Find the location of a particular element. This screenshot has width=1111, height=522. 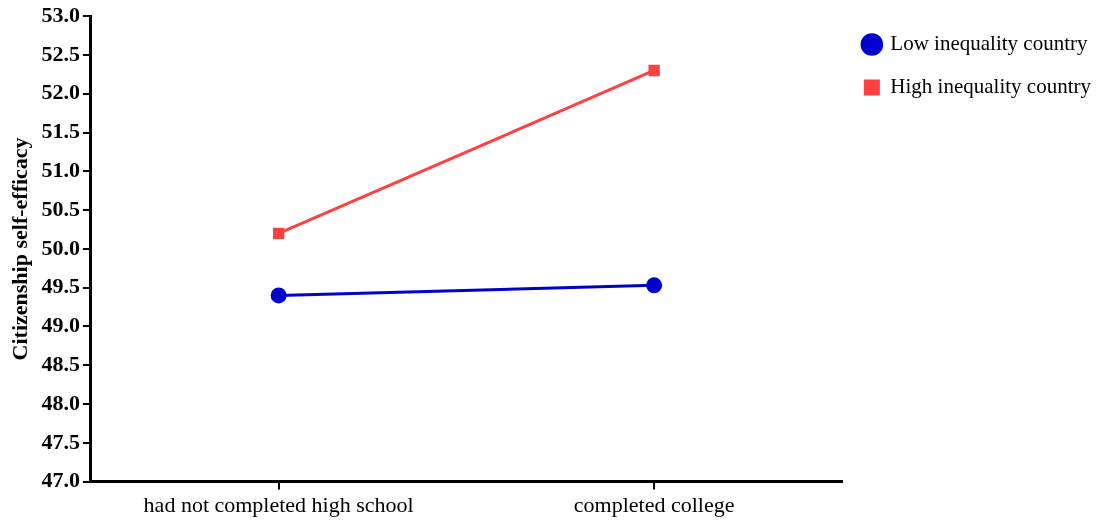

y-tick-label: 50.0 is located at coordinates (60, 247).